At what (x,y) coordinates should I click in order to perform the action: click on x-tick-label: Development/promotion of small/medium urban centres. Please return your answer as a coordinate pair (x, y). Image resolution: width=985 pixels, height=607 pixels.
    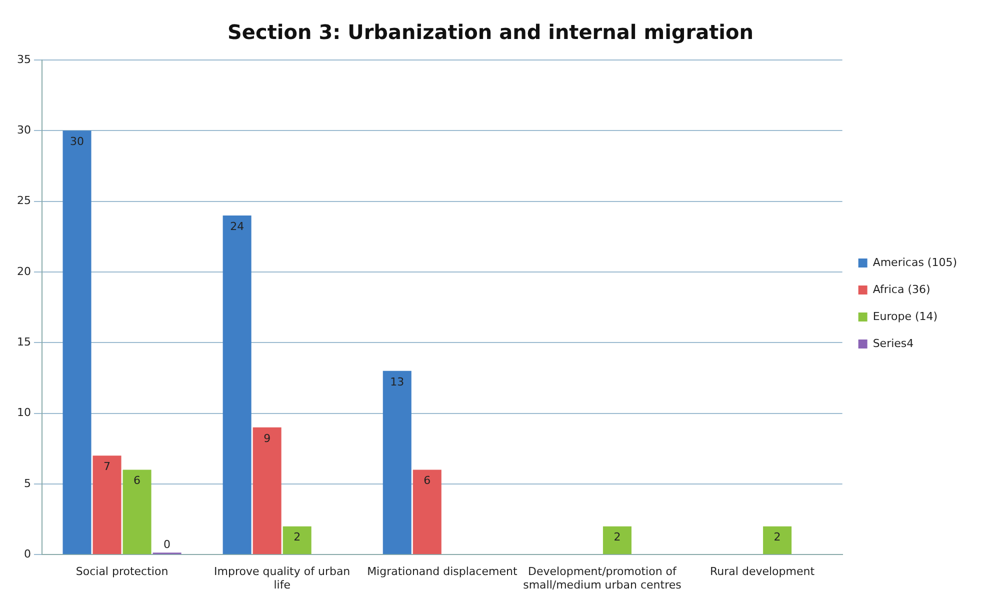
    Looking at the image, I should click on (602, 578).